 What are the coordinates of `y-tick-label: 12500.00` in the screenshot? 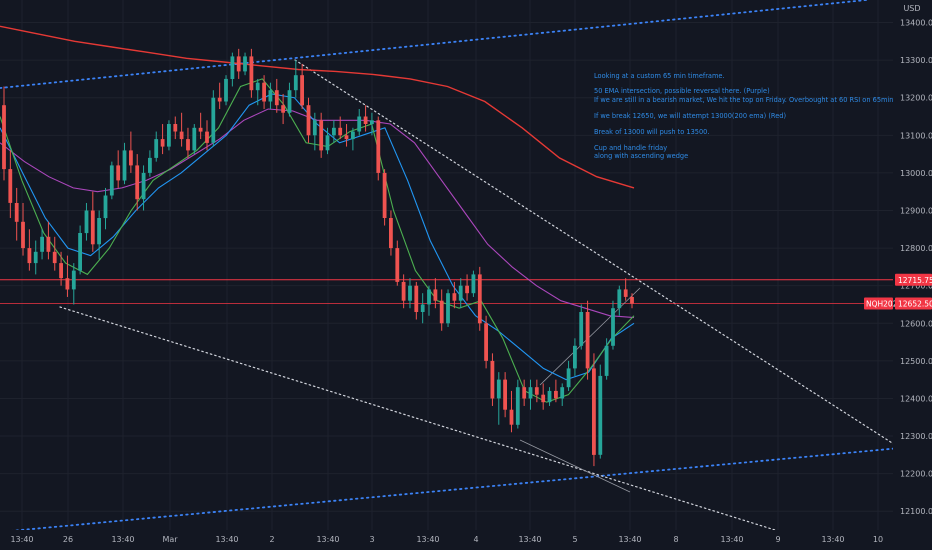 It's located at (916, 361).